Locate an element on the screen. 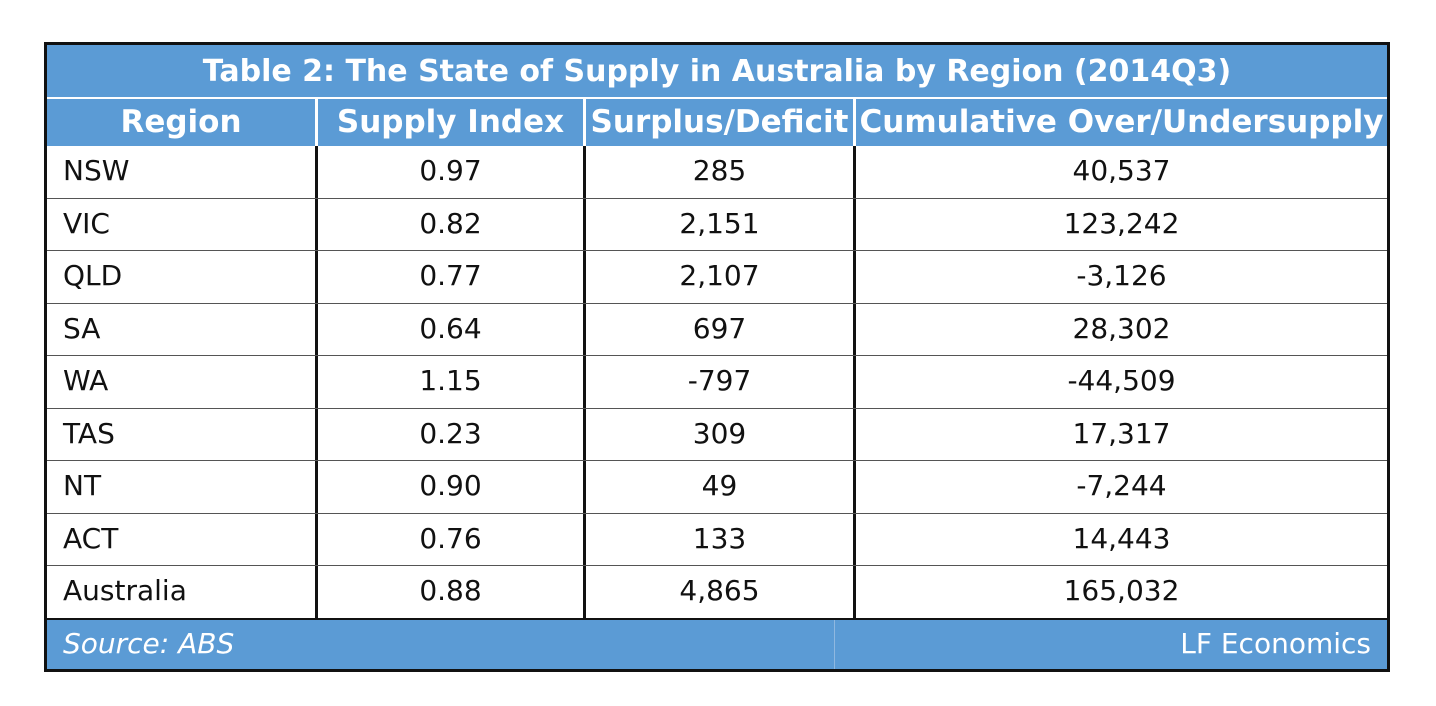 The height and width of the screenshot is (706, 1436). table-row-total: Australia 0.88 4,865 165,032 is located at coordinates (717, 592).